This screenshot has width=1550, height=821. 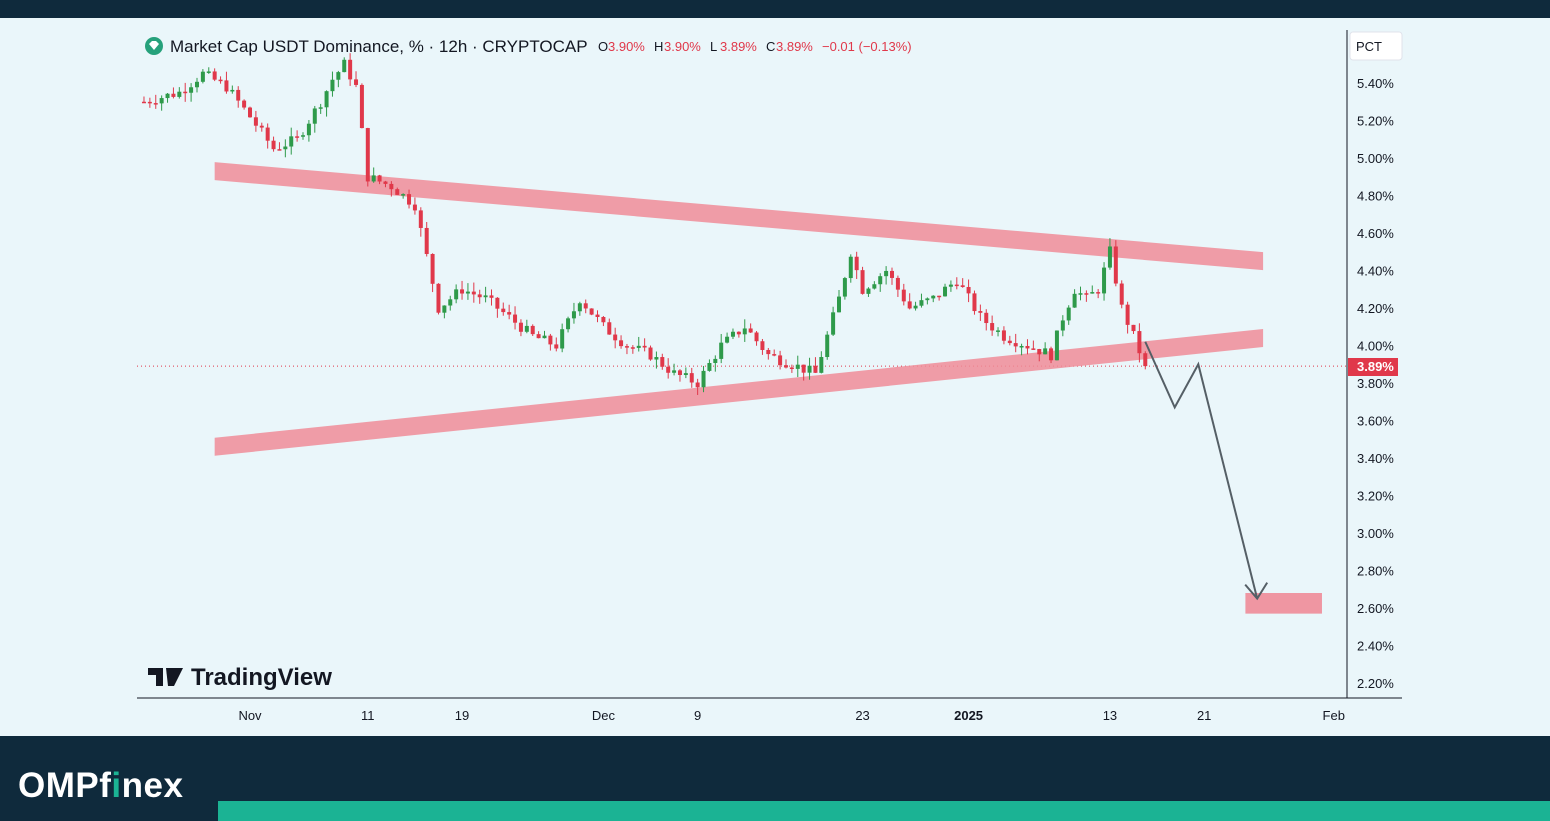 I want to click on price-tick-label: 4.20%, so click(x=1375, y=308).